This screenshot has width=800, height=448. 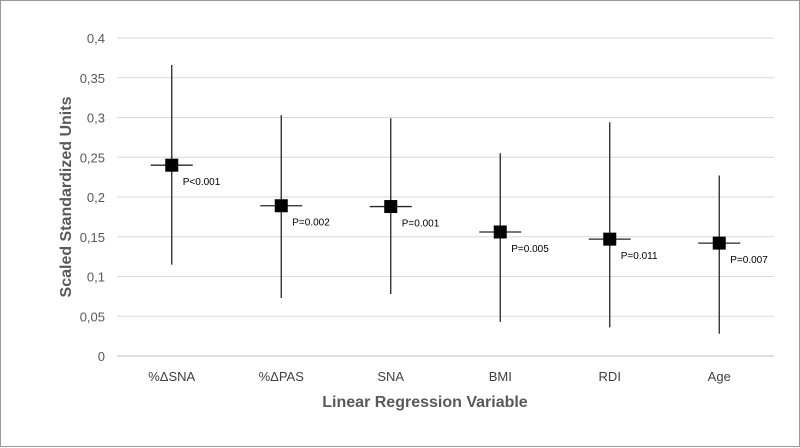 What do you see at coordinates (282, 376) in the screenshot?
I see `x-category-label: %ΔPAS` at bounding box center [282, 376].